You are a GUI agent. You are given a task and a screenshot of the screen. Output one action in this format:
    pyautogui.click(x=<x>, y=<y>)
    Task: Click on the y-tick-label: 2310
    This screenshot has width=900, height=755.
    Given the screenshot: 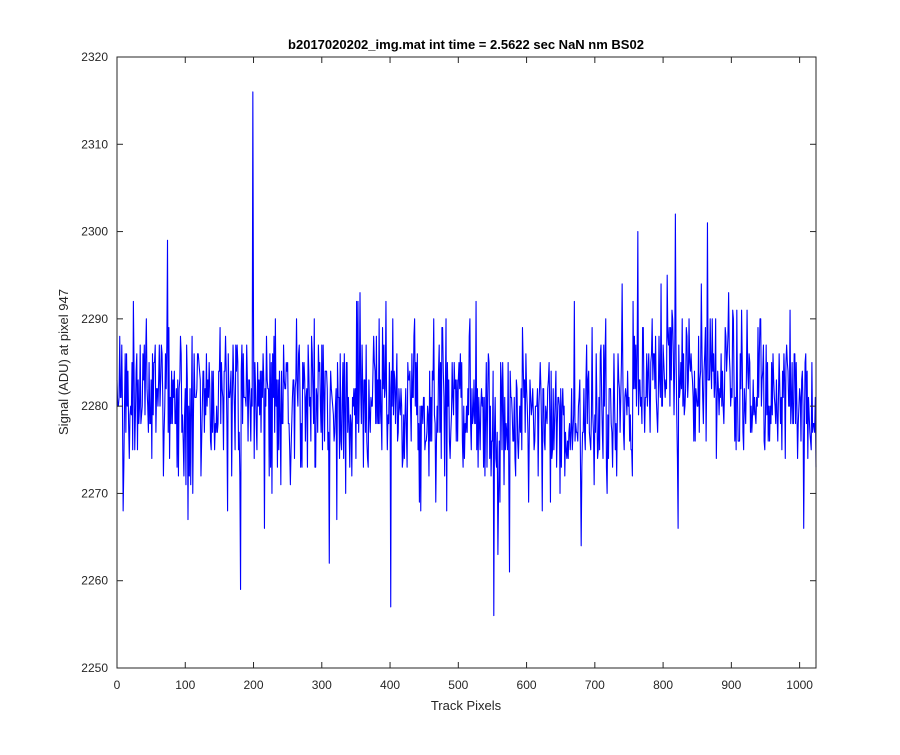 What is the action you would take?
    pyautogui.click(x=94, y=144)
    